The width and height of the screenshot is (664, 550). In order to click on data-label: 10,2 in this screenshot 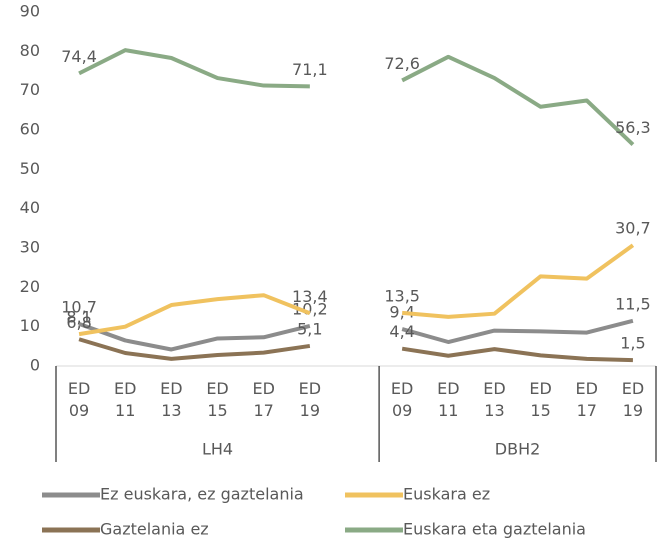, I will do `click(310, 308)`.